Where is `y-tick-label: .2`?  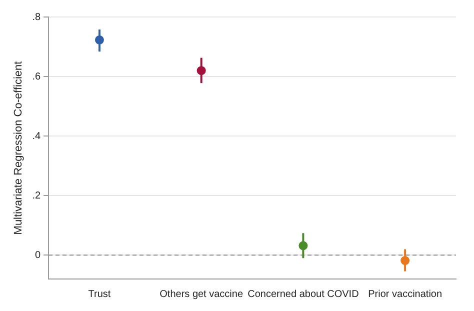 y-tick-label: .2 is located at coordinates (36, 196).